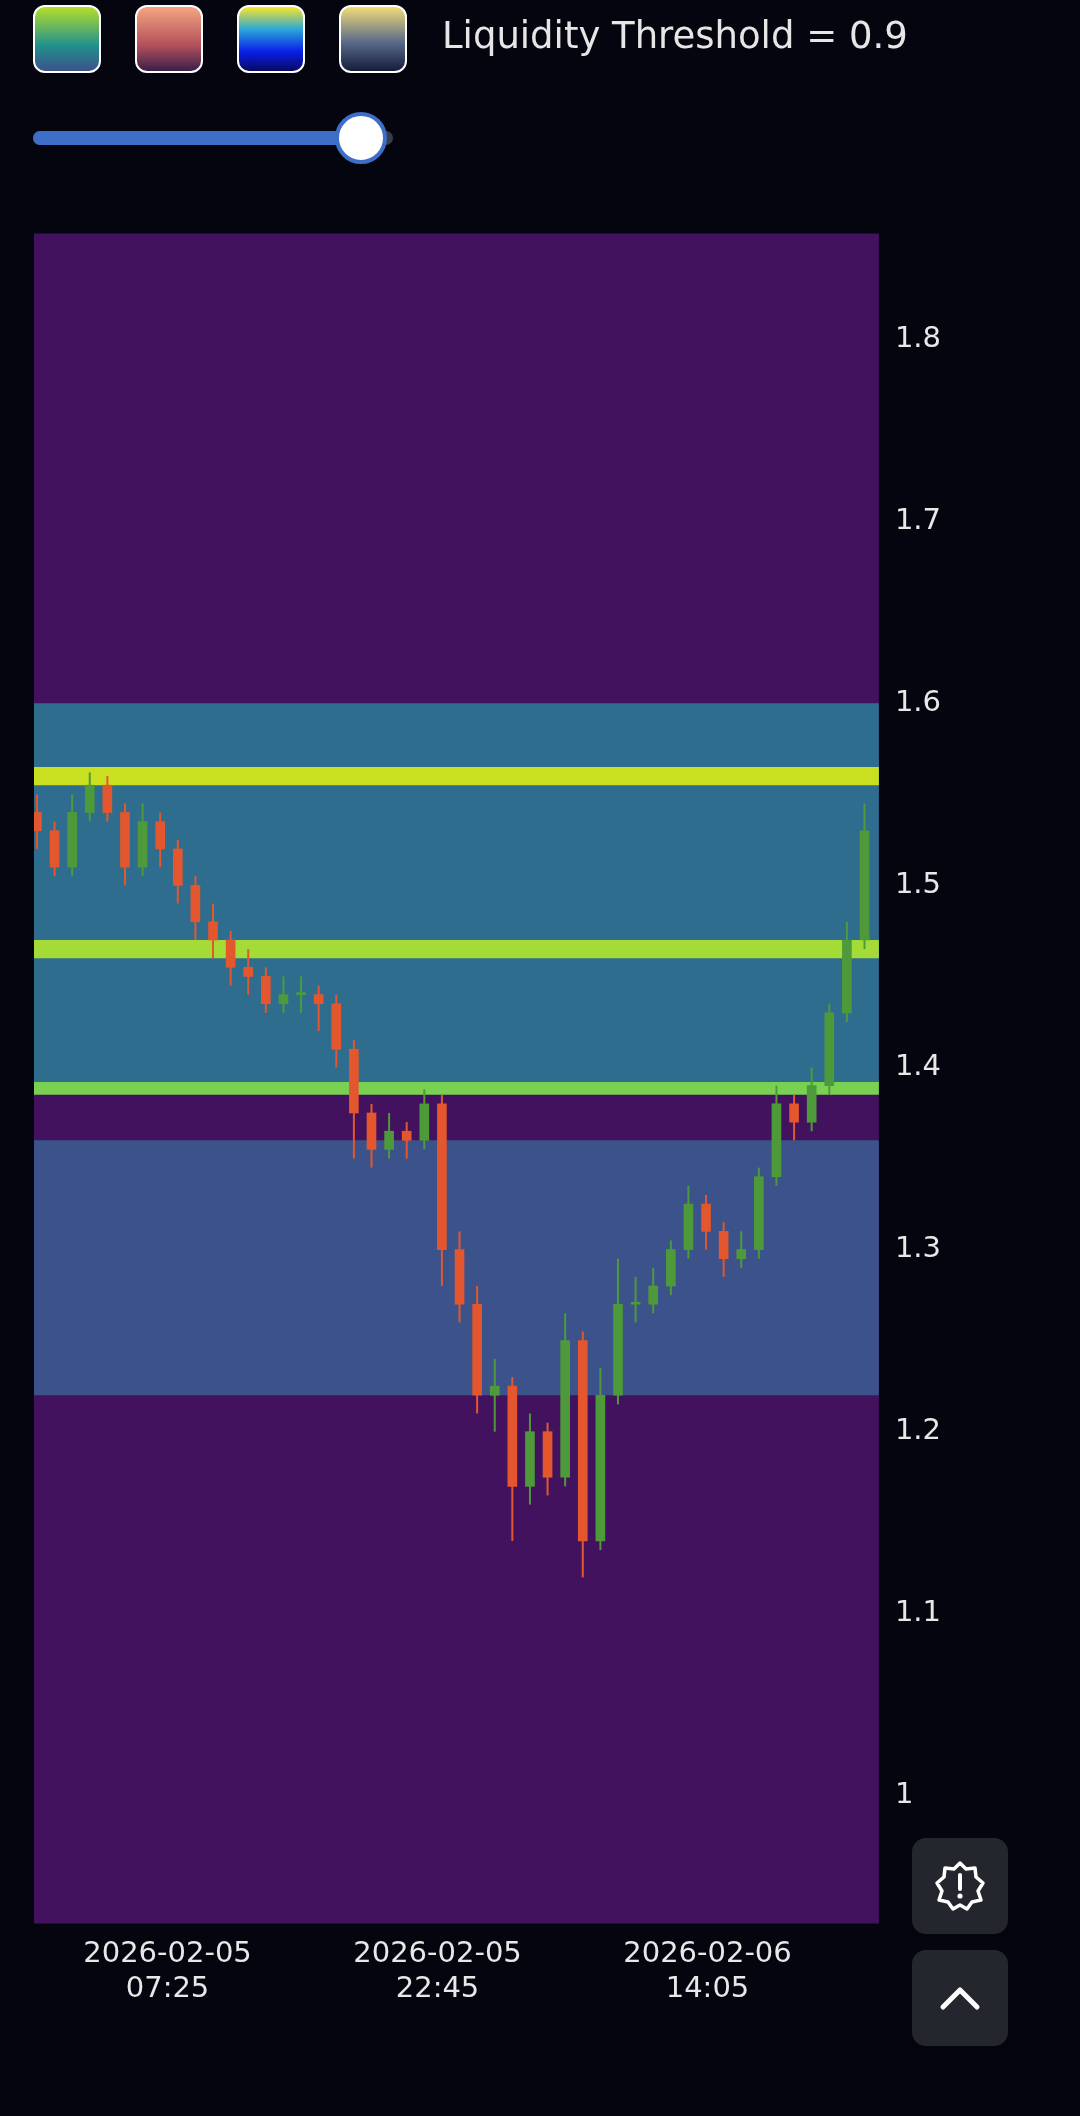 The width and height of the screenshot is (1080, 2116). I want to click on y-tick-label: 1.6, so click(918, 700).